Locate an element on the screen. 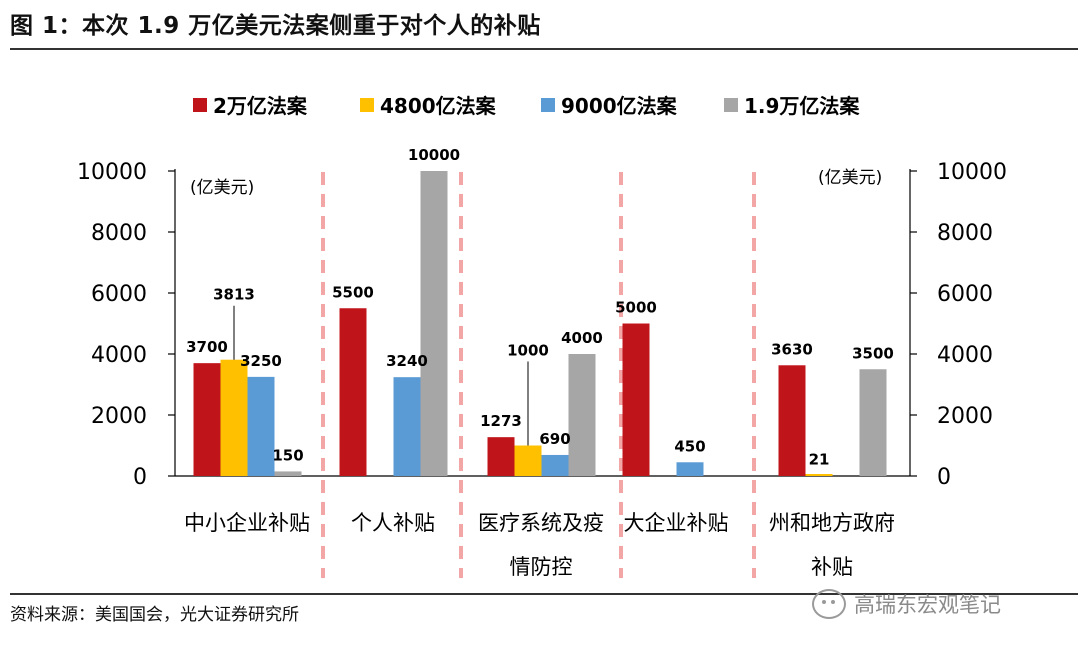  unit-label-right: (亿美元) is located at coordinates (850, 178).